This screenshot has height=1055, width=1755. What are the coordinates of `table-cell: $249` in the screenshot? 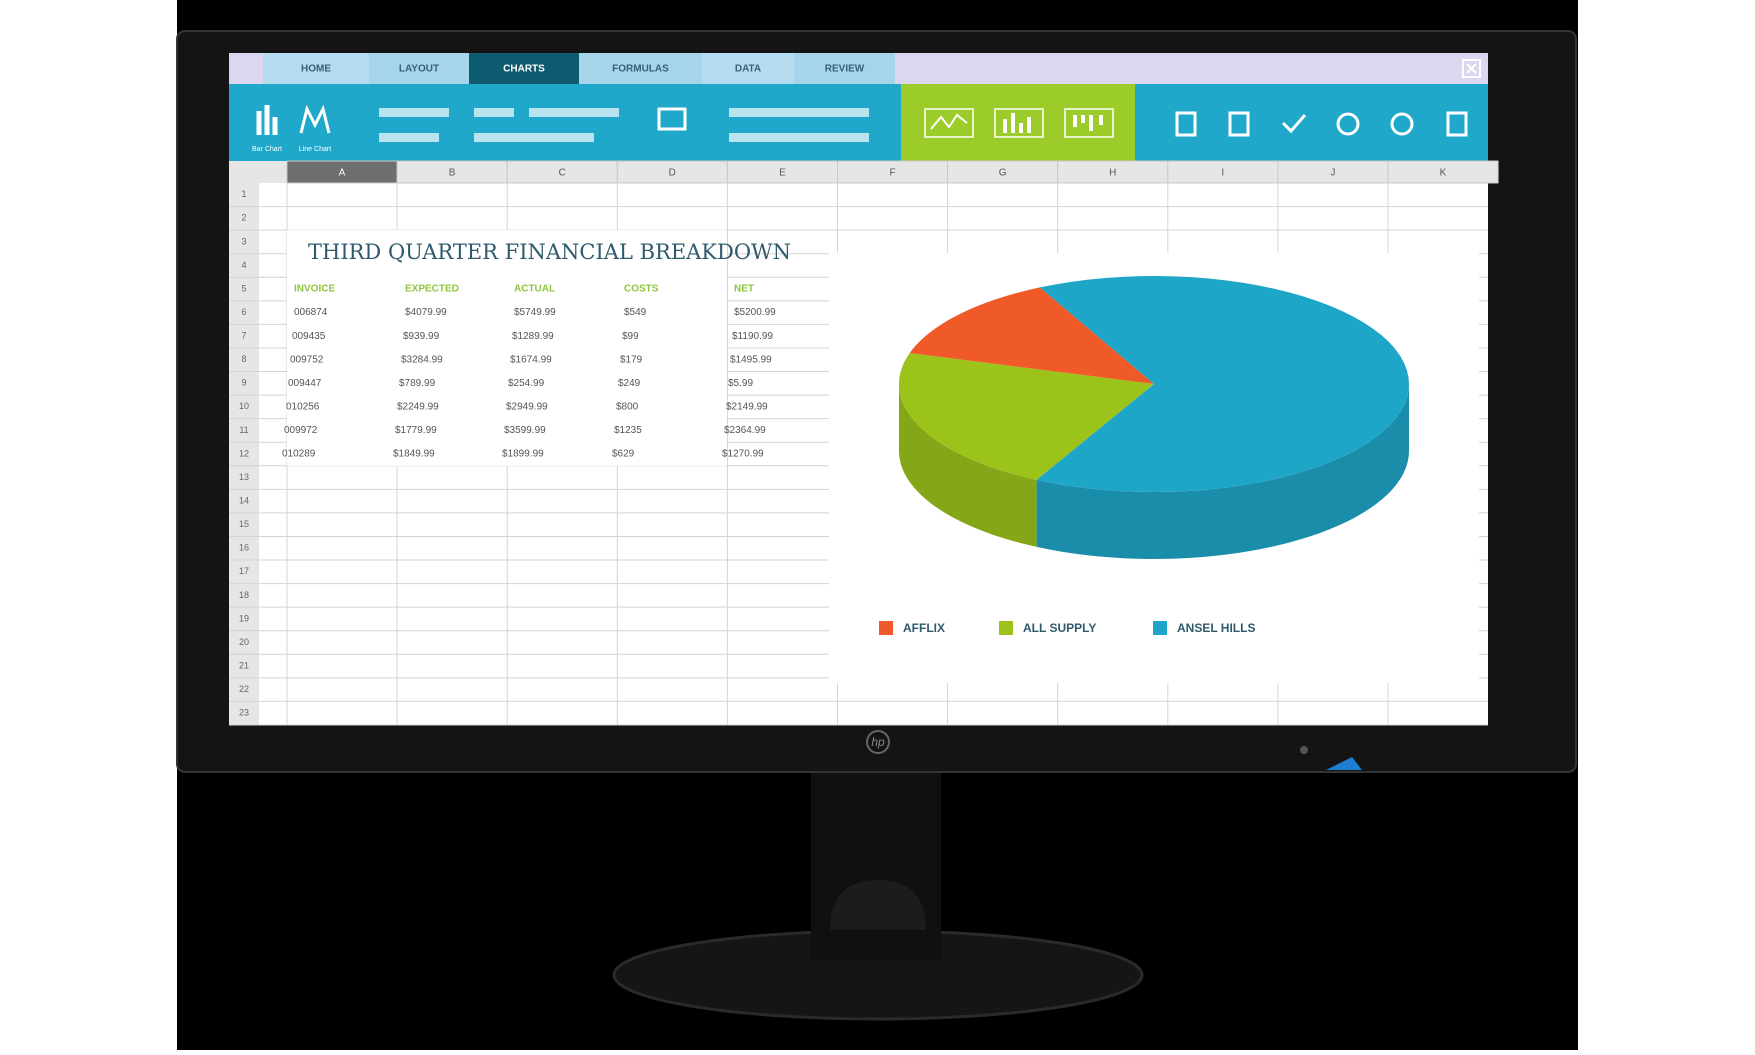 It's located at (629, 383).